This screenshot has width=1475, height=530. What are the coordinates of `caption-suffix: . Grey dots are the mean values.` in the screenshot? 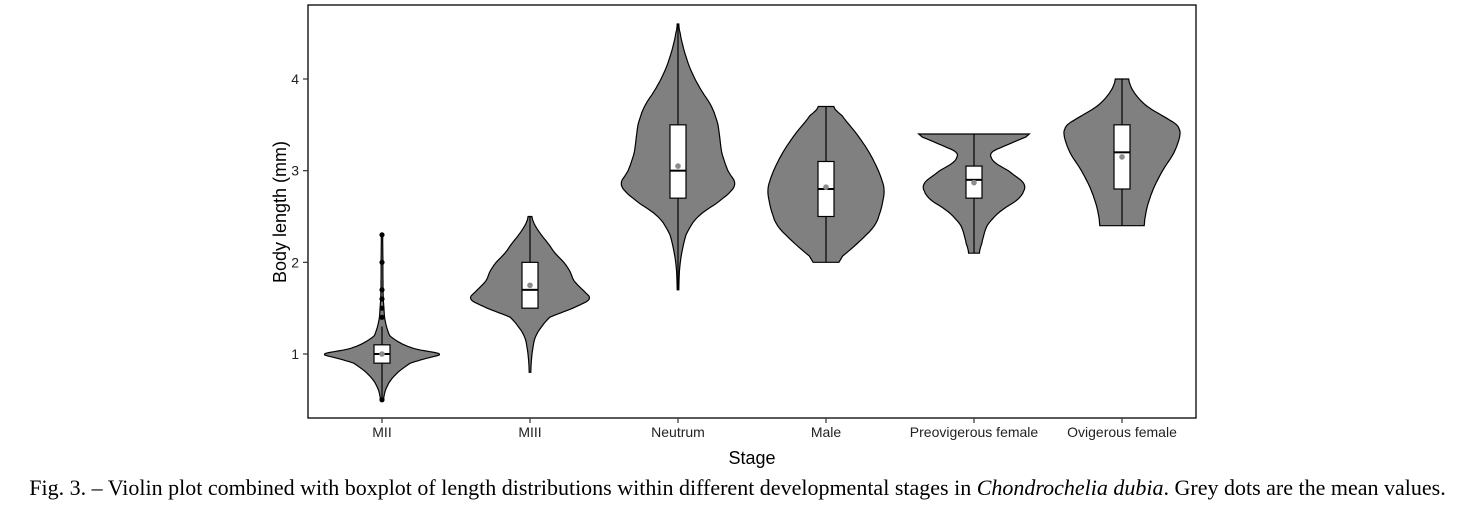 It's located at (1304, 487).